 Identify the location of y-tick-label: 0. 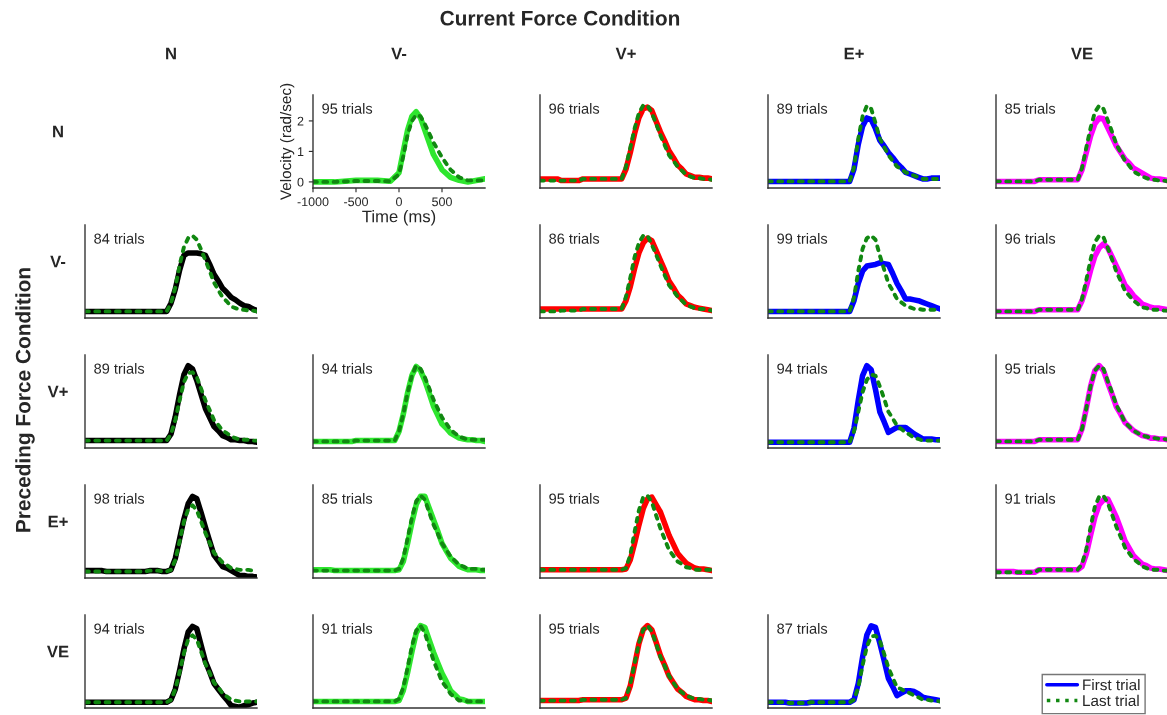
(300, 182).